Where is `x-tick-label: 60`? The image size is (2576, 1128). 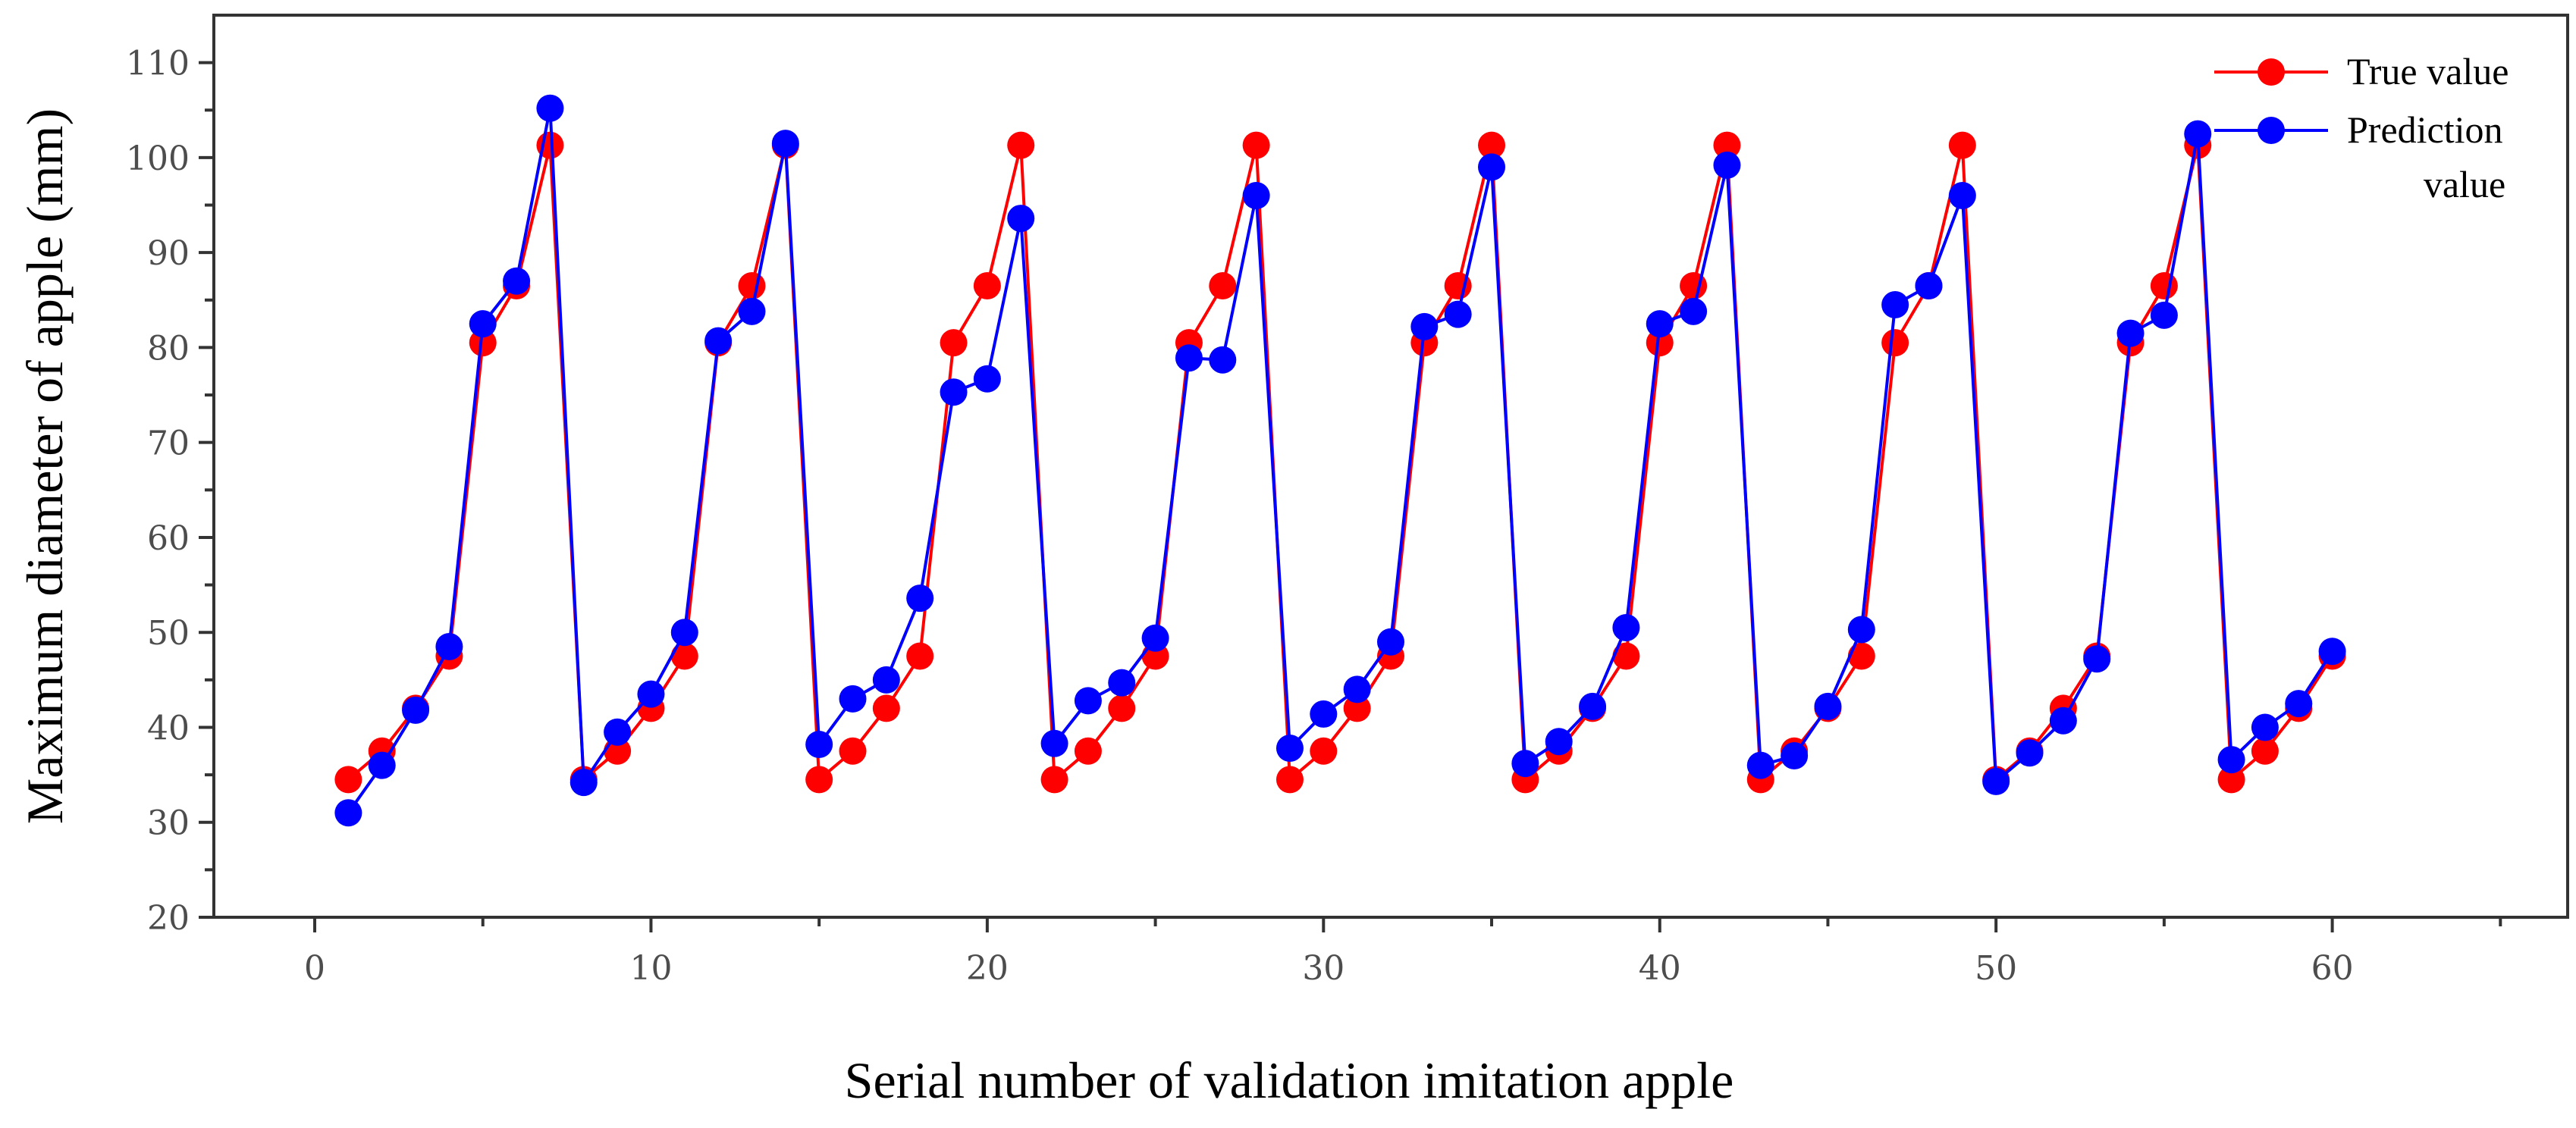 x-tick-label: 60 is located at coordinates (2332, 968).